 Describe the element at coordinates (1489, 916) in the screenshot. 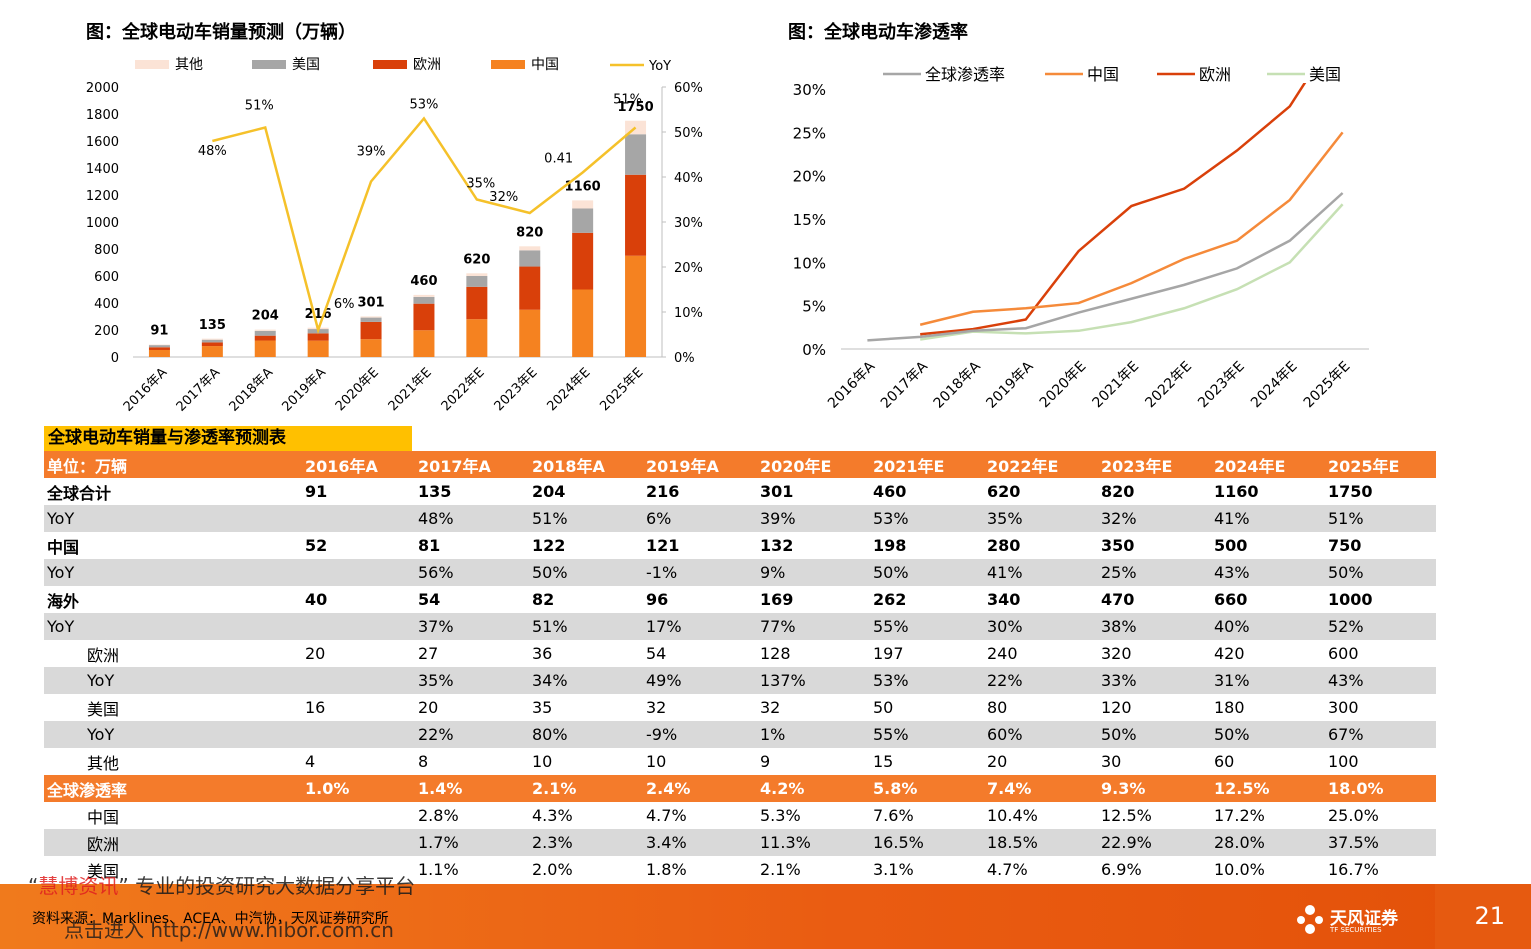

I see `page-number: 21` at that location.